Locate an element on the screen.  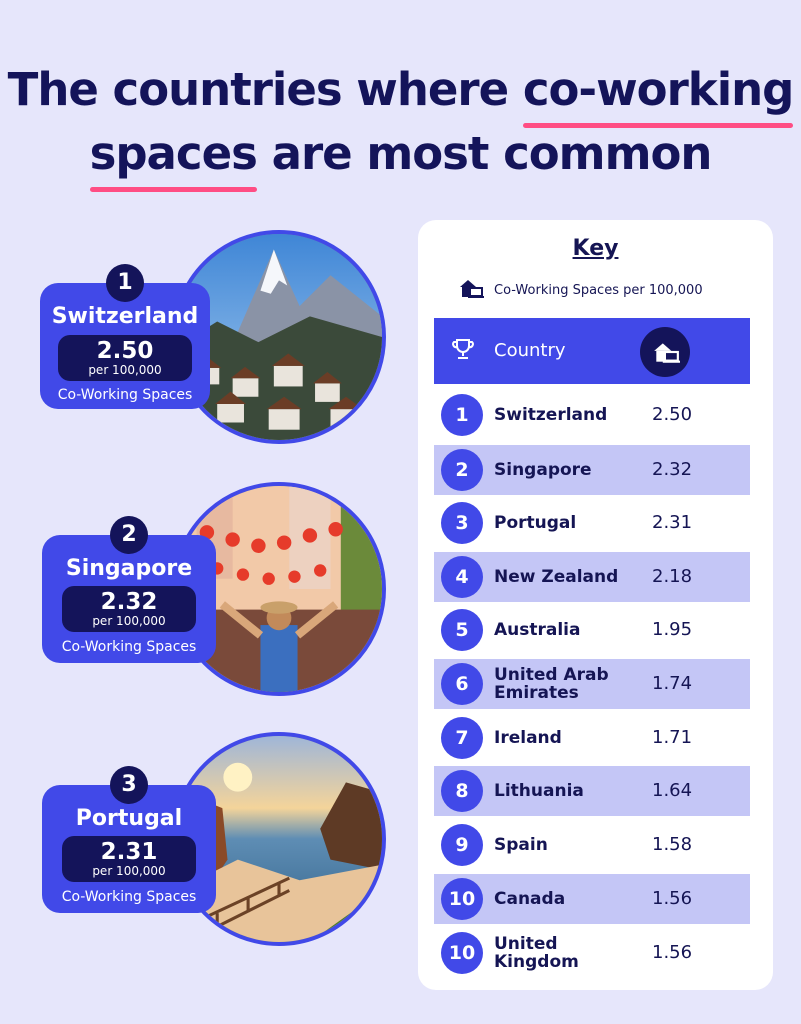
country-name: Ireland is located at coordinates (528, 738).